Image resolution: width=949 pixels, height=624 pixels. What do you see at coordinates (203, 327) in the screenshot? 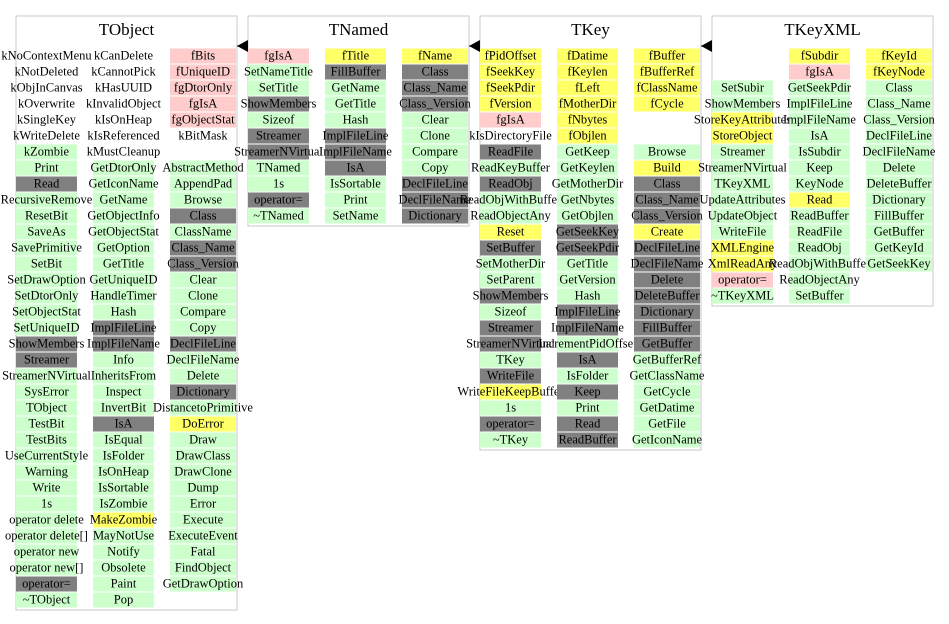
I see `member: Copy` at bounding box center [203, 327].